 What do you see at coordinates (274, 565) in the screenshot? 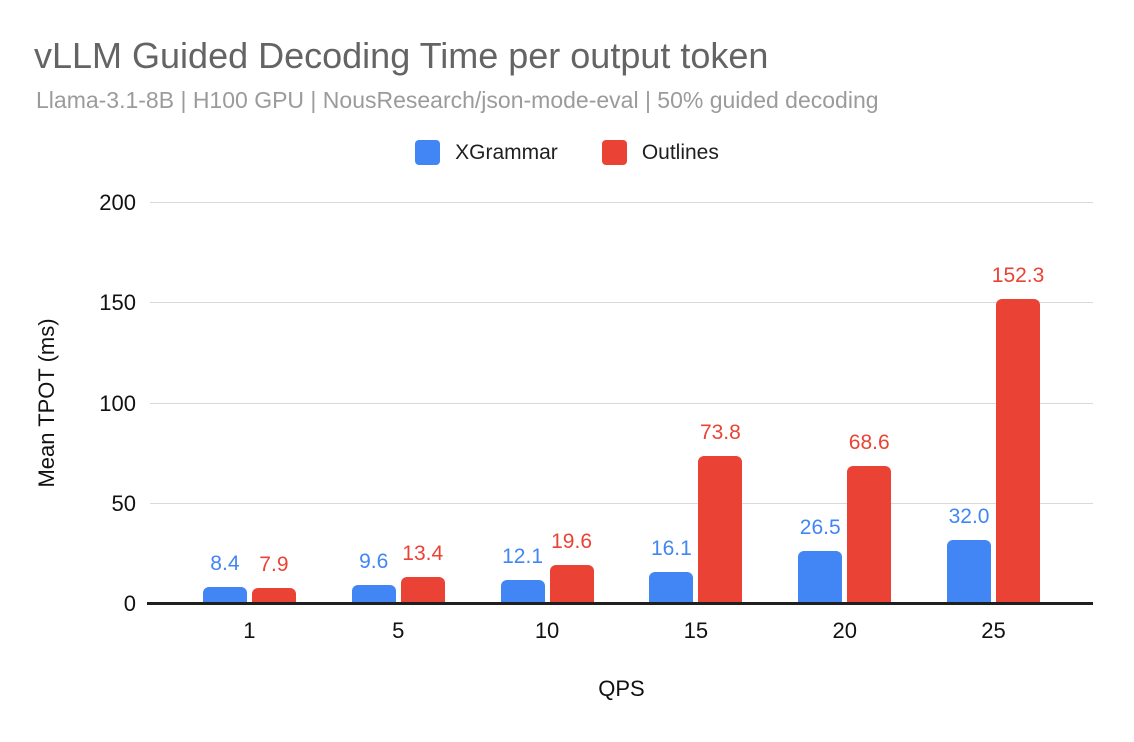
I see `bar-value-label-outlines-qps-1: 7.9` at bounding box center [274, 565].